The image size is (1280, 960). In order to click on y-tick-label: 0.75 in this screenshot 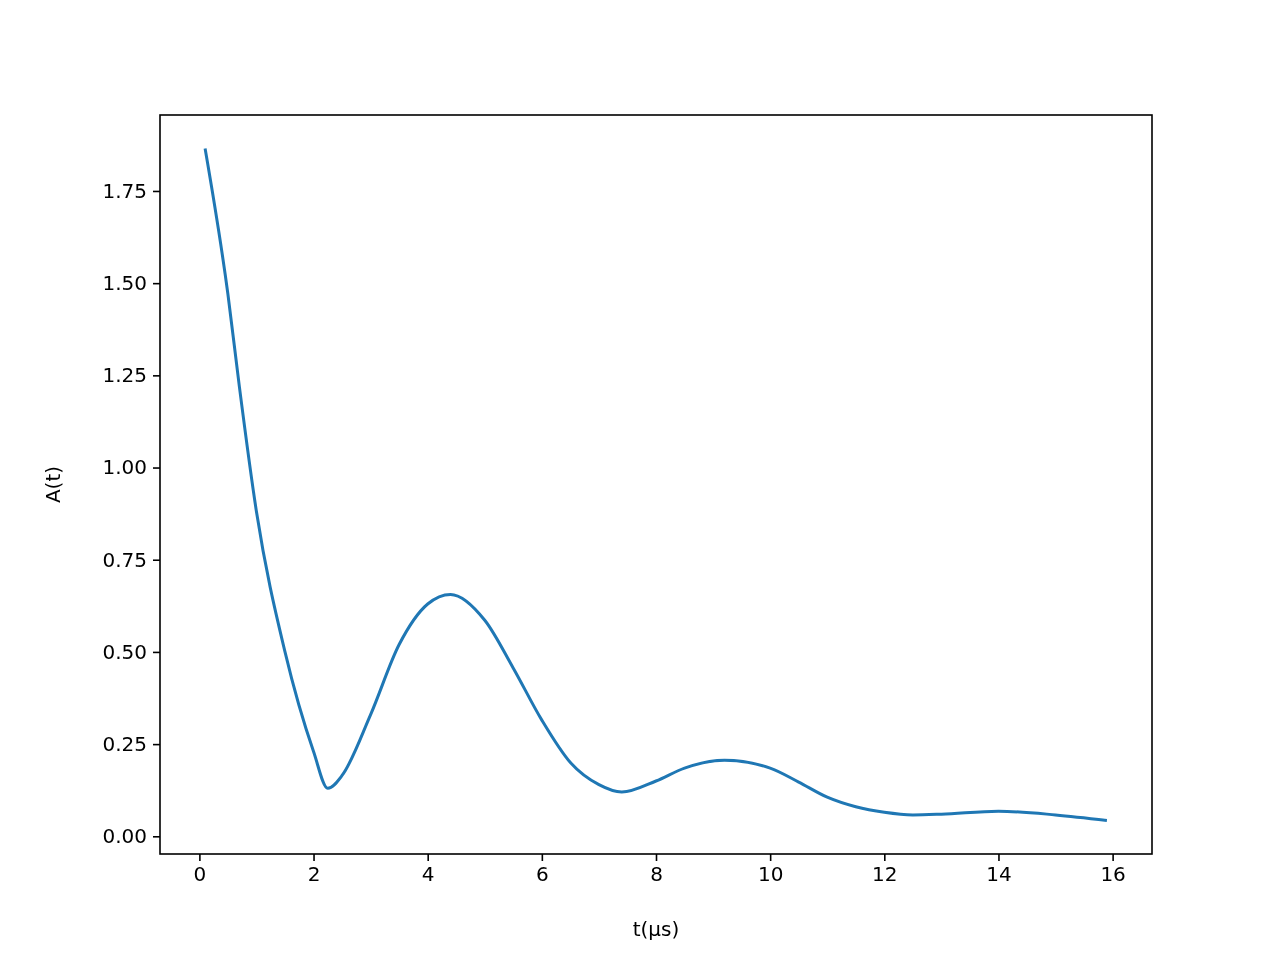, I will do `click(124, 559)`.